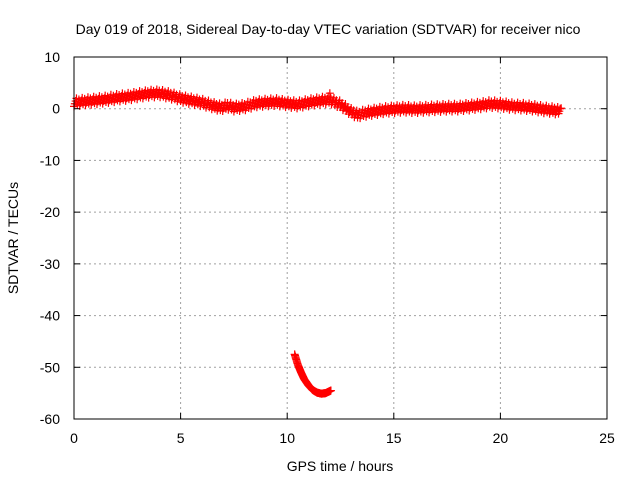 This screenshot has width=640, height=480. I want to click on x-tick-label: 20, so click(501, 438).